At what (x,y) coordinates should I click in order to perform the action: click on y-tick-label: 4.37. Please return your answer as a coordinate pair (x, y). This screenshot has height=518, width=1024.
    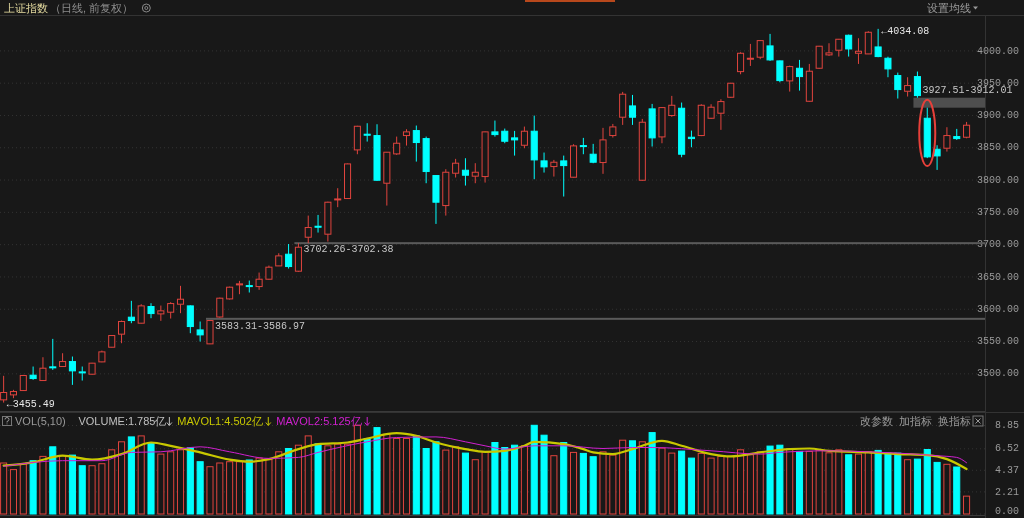
    Looking at the image, I should click on (1006, 470).